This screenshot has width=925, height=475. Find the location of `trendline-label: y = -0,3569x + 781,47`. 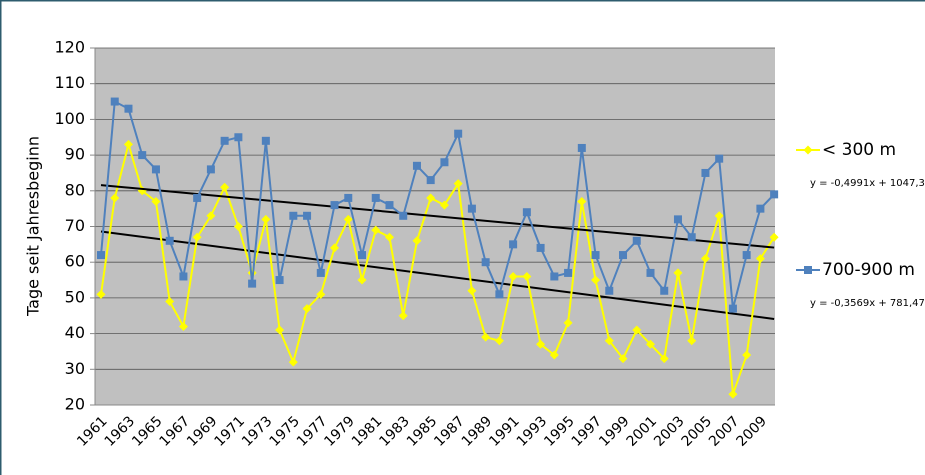

trendline-label: y = -0,3569x + 781,47 is located at coordinates (867, 303).